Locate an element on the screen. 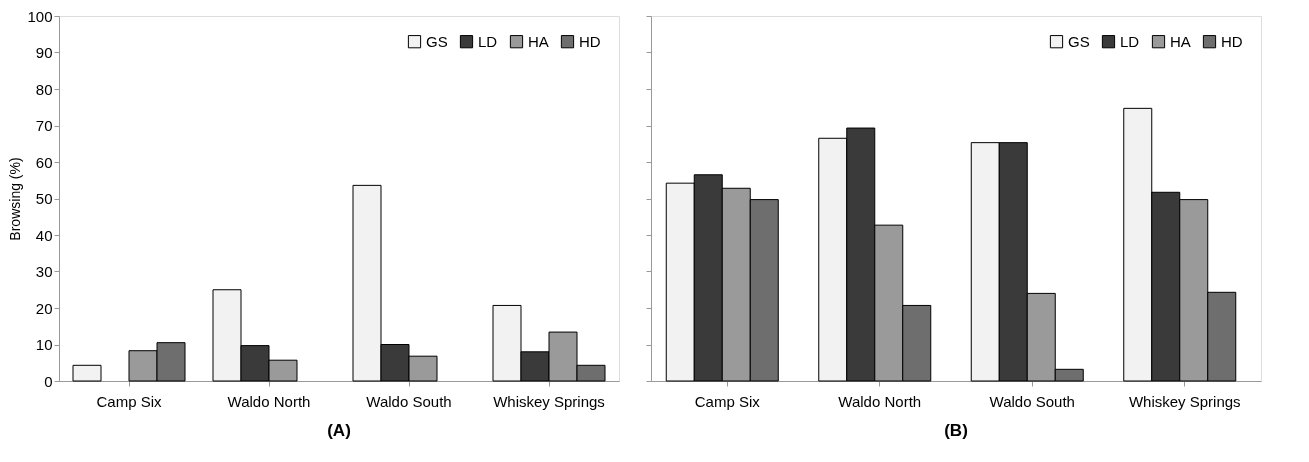 Image resolution: width=1309 pixels, height=462 pixels. y-tick-label: 50 is located at coordinates (44, 198).